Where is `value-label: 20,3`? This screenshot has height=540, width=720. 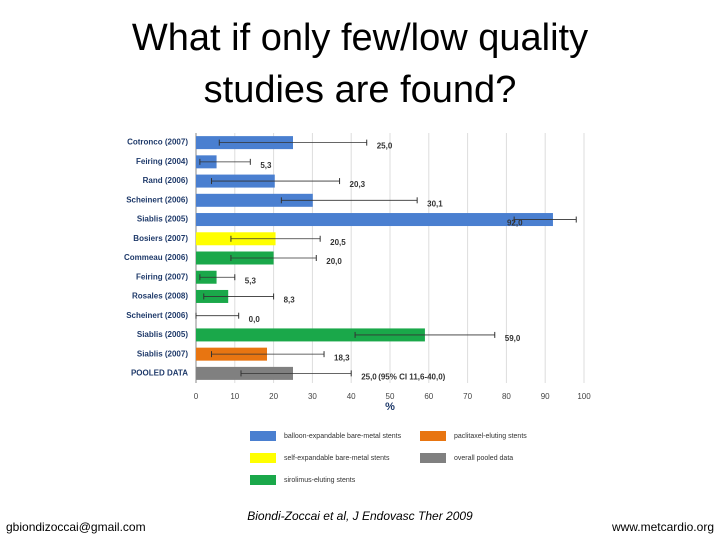 value-label: 20,3 is located at coordinates (358, 184).